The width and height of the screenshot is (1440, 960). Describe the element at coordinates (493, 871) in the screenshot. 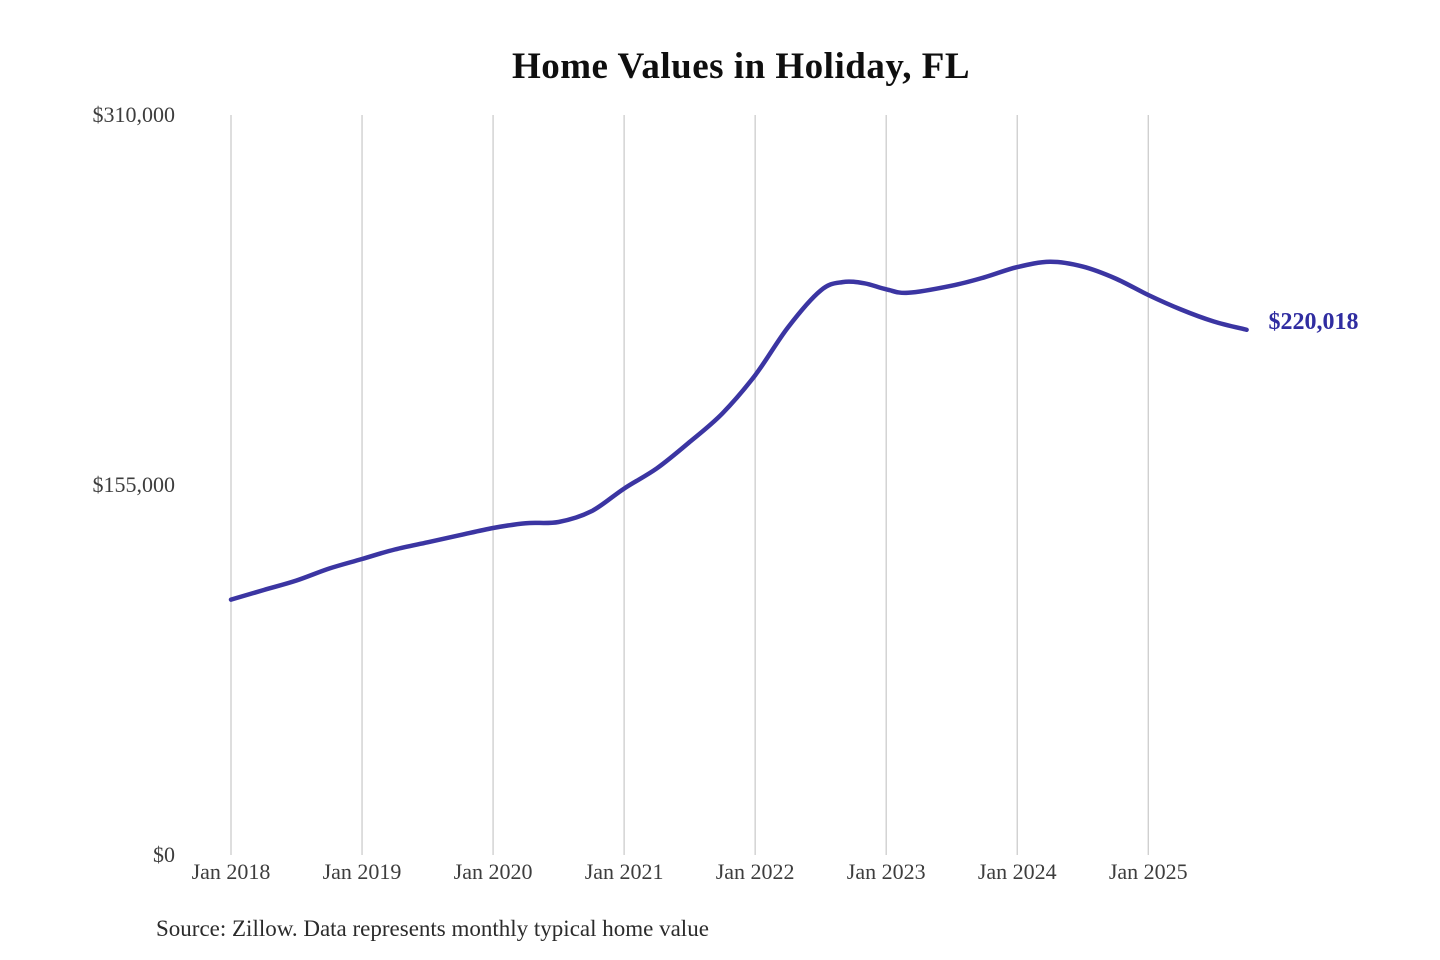

I see `x-tick-label: Jan 2020` at that location.